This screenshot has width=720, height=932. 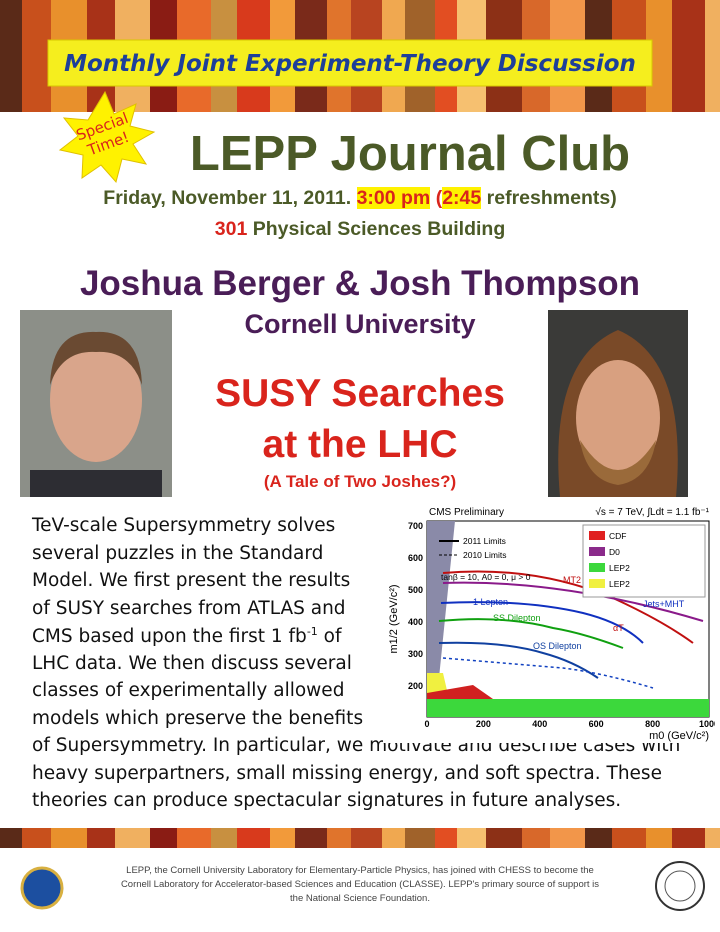 What do you see at coordinates (557, 646) in the screenshot?
I see `fig-curve-label: OS Dilepton` at bounding box center [557, 646].